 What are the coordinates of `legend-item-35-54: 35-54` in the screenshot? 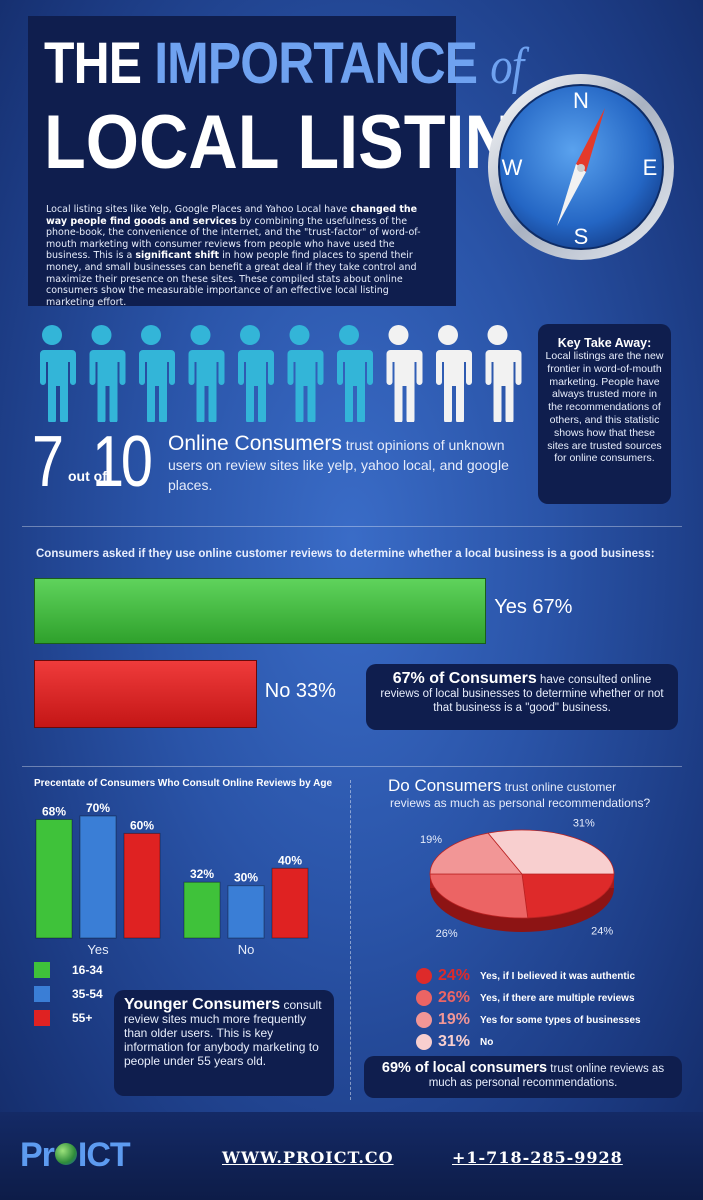 It's located at (68, 994).